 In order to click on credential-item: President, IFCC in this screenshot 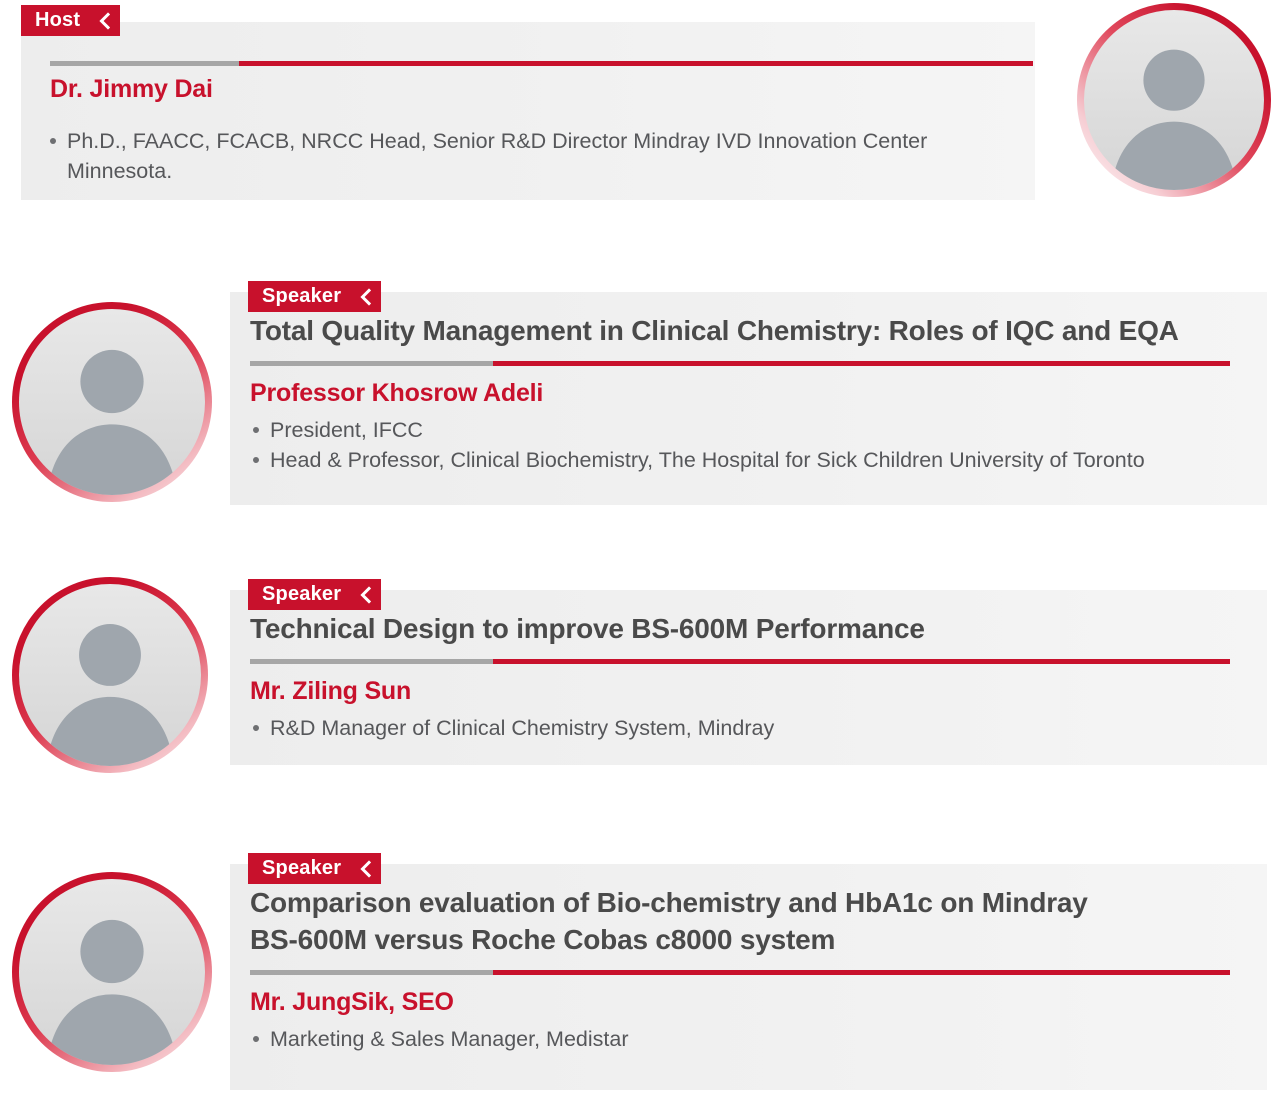, I will do `click(700, 430)`.